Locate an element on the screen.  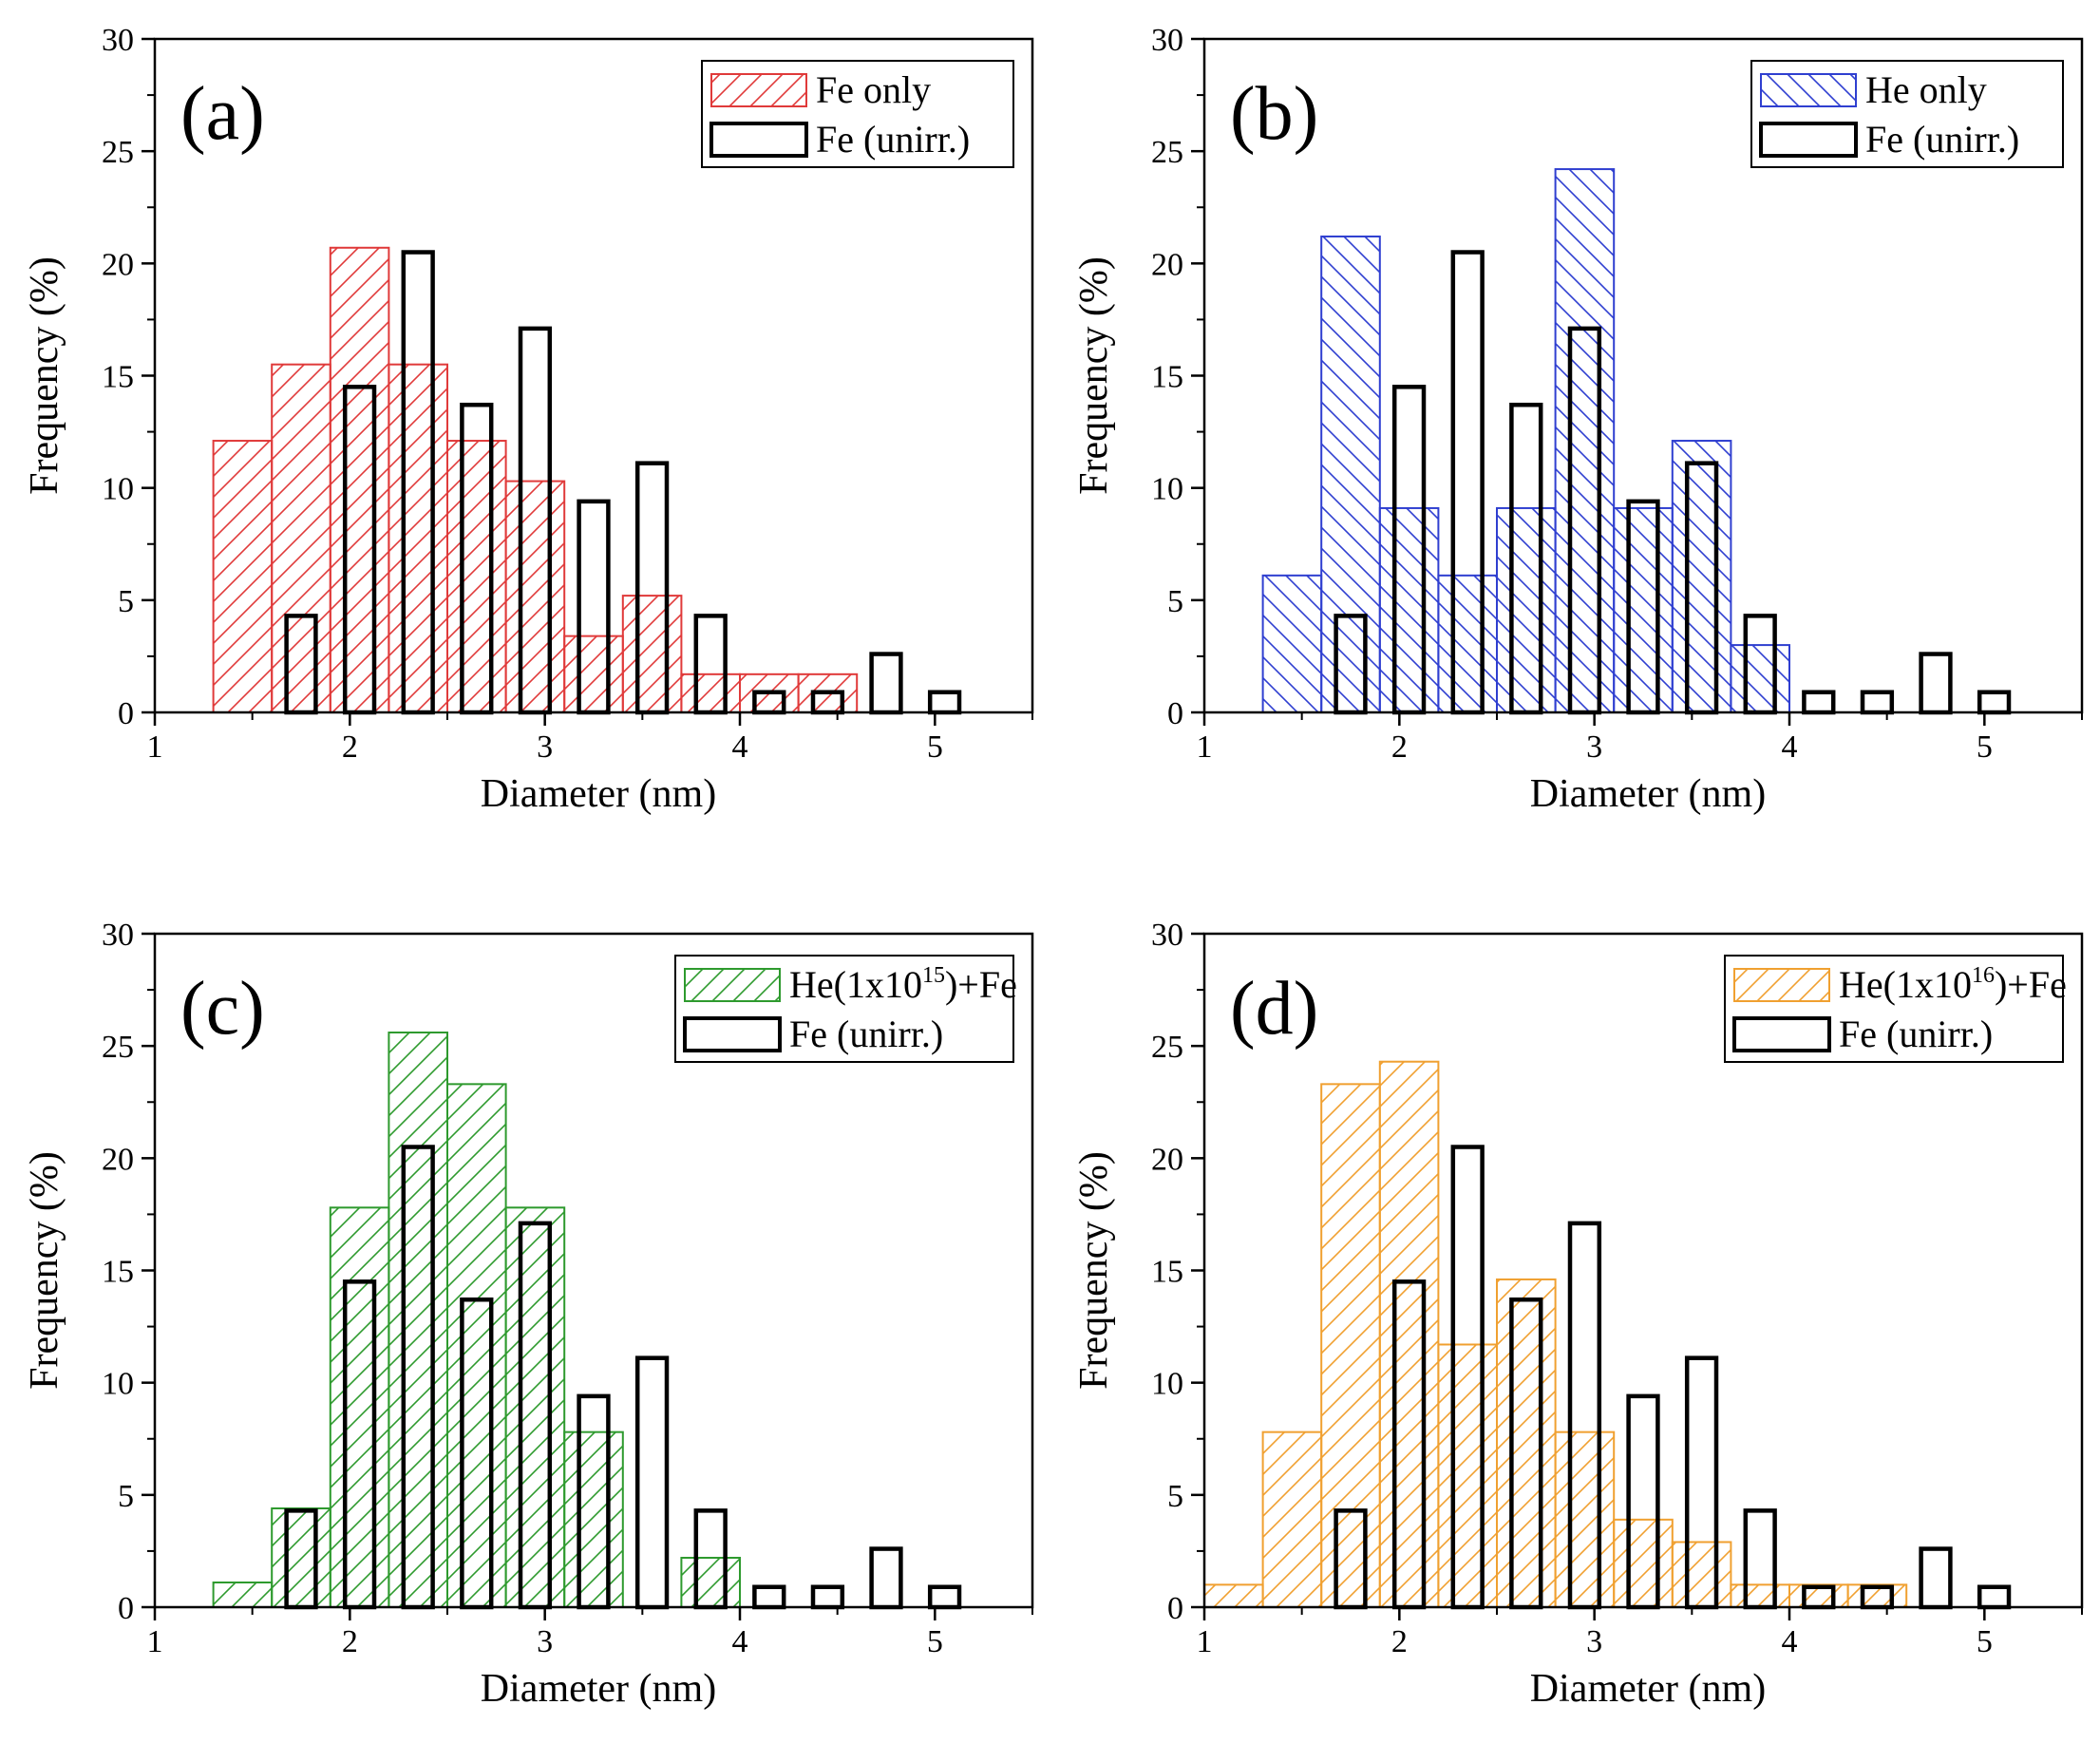
panel-label: (c) is located at coordinates (223, 1009).